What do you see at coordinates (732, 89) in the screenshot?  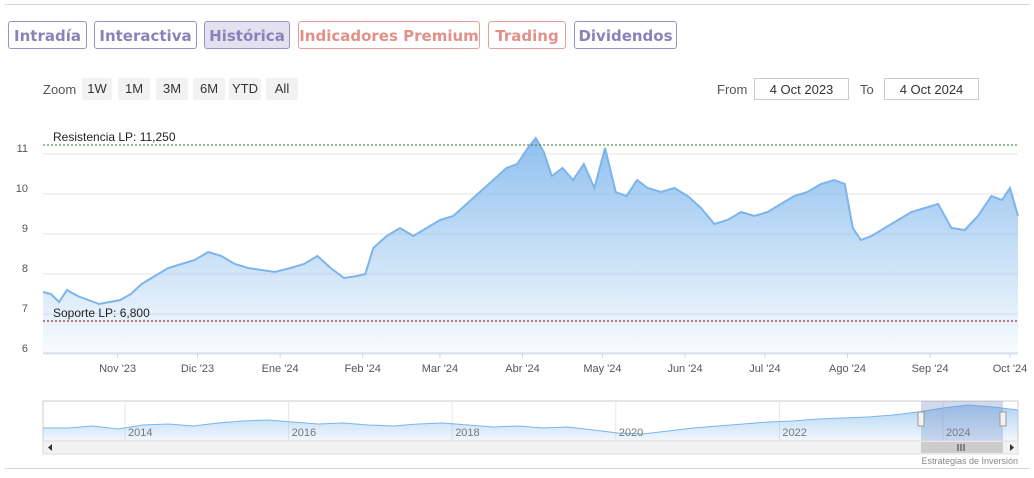 I see `from-label: From` at bounding box center [732, 89].